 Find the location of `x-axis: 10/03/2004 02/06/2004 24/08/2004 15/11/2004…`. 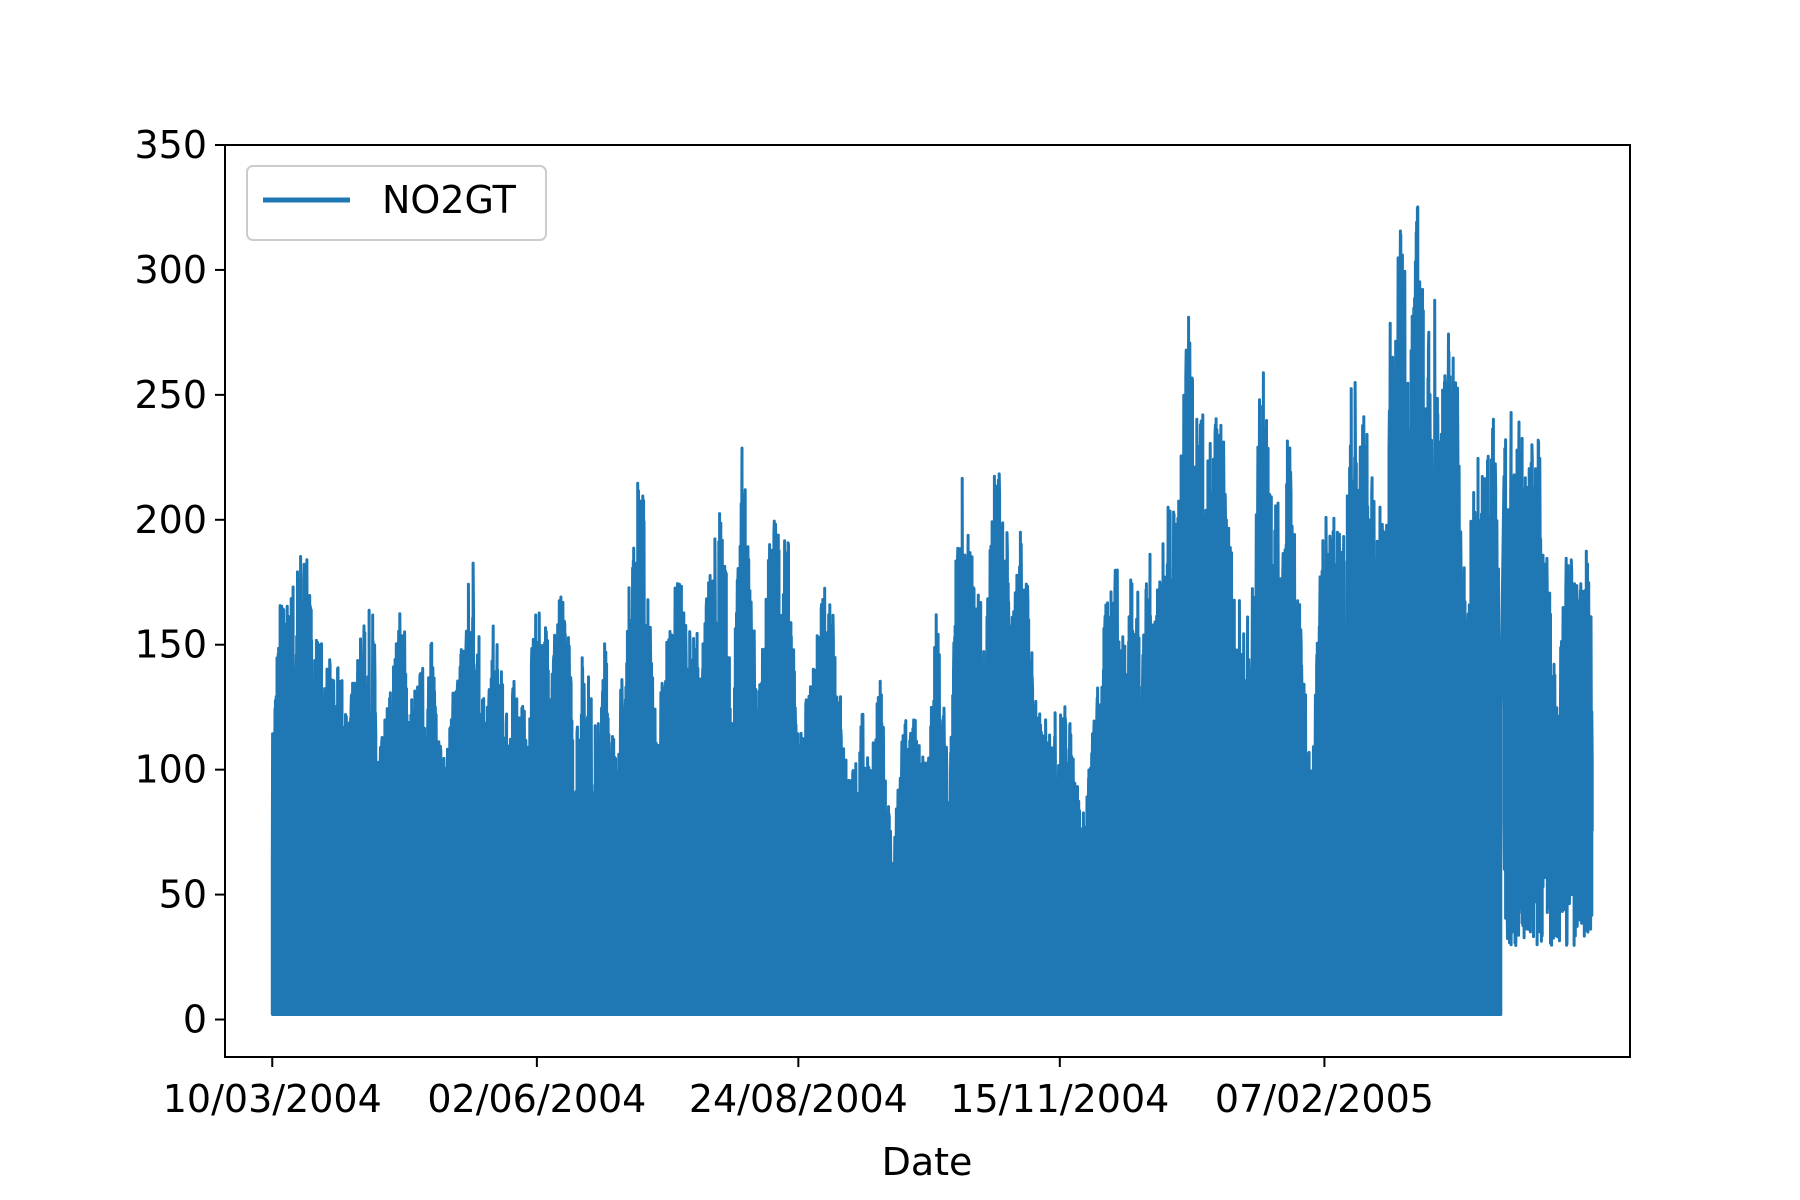

x-axis: 10/03/2004 02/06/2004 24/08/2004 15/11/2004… is located at coordinates (798, 1089).